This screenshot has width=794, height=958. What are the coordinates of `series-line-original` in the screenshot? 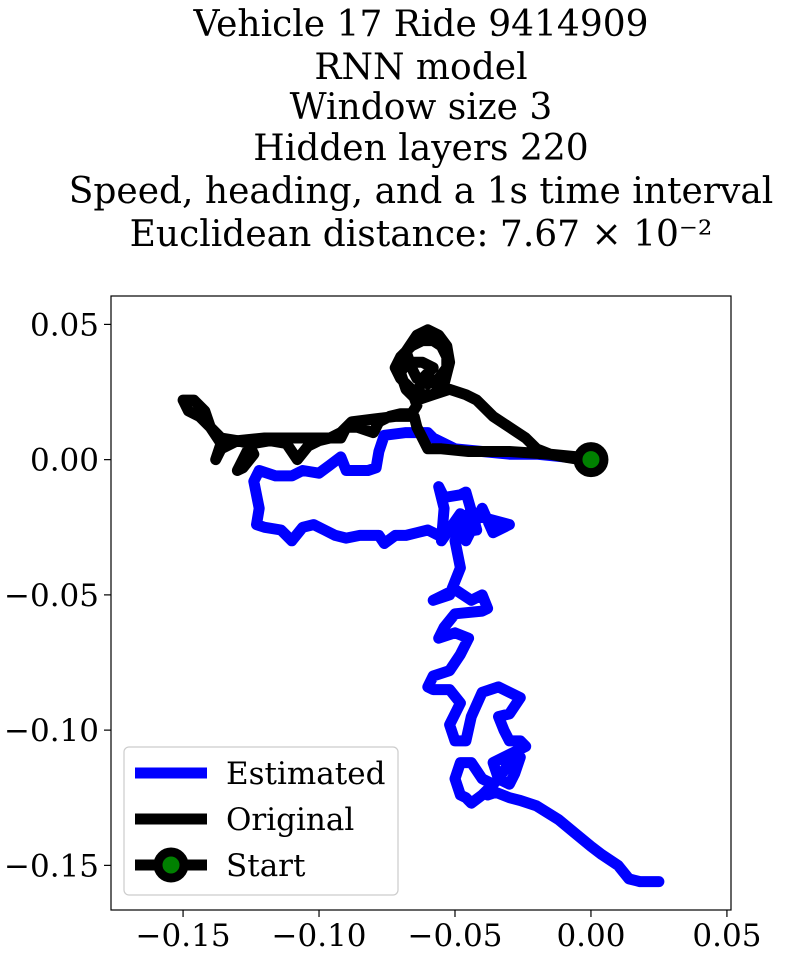 It's located at (387, 400).